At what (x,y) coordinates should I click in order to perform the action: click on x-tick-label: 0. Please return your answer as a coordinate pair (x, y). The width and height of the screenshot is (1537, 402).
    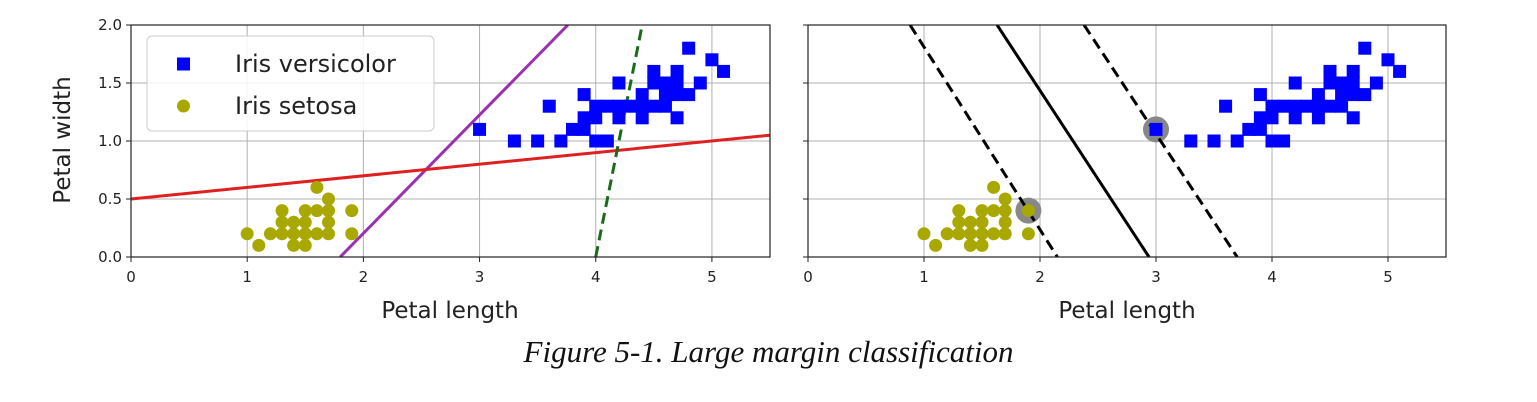
    Looking at the image, I should click on (131, 277).